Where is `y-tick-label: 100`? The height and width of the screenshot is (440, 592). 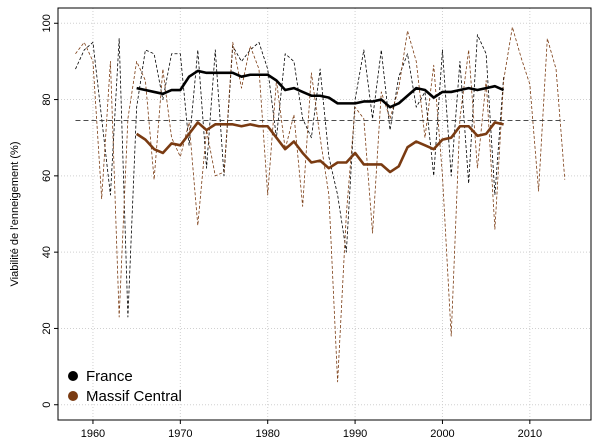
y-tick-label: 100 is located at coordinates (47, 23).